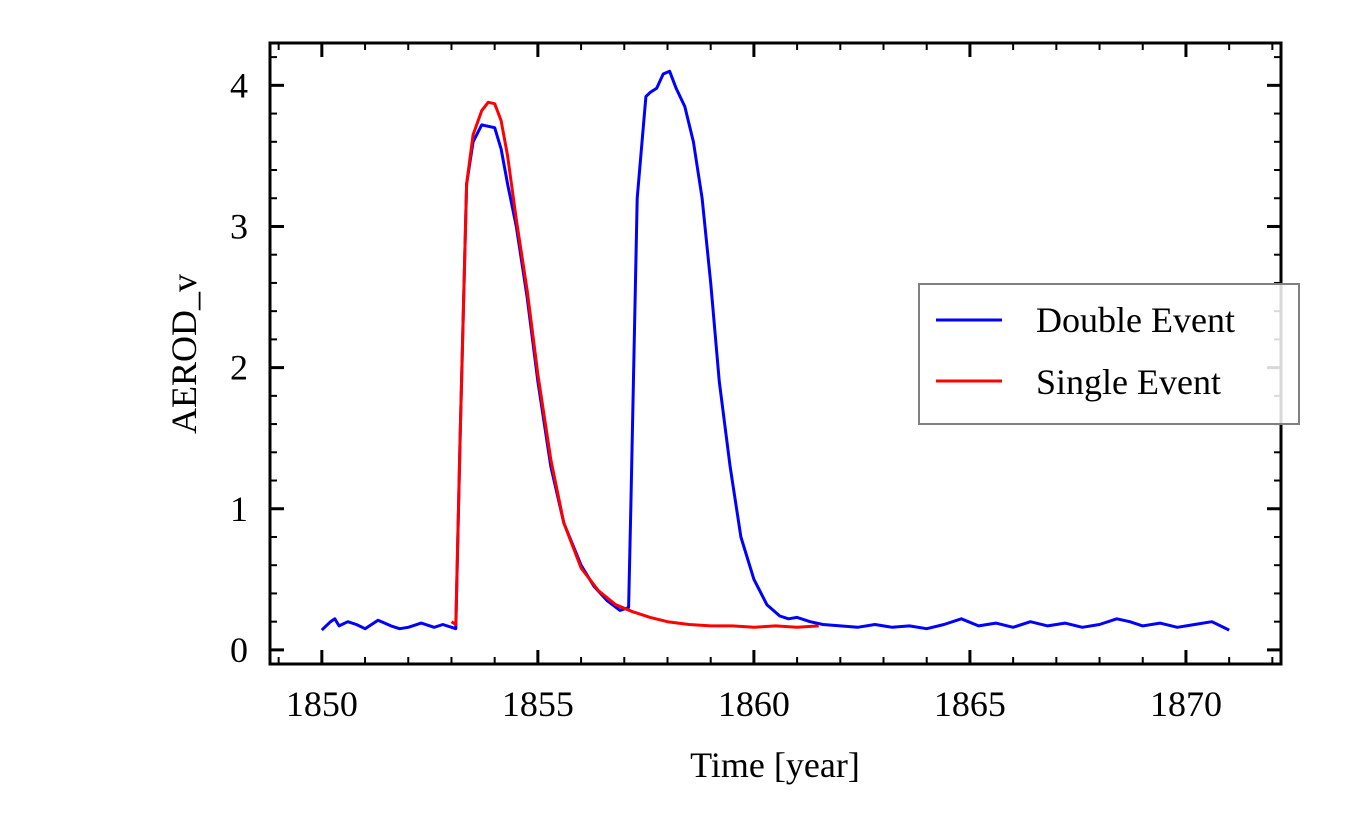 The height and width of the screenshot is (833, 1348). What do you see at coordinates (1186, 704) in the screenshot?
I see `x-tick-label: 1870` at bounding box center [1186, 704].